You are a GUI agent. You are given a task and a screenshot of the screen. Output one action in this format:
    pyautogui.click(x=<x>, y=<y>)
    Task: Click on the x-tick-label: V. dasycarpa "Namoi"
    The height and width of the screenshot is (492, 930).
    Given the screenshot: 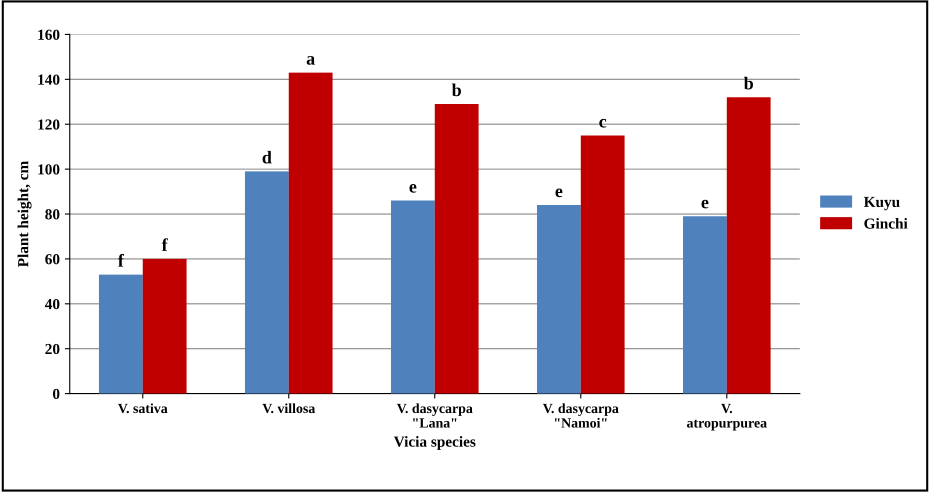 What is the action you would take?
    pyautogui.click(x=580, y=415)
    